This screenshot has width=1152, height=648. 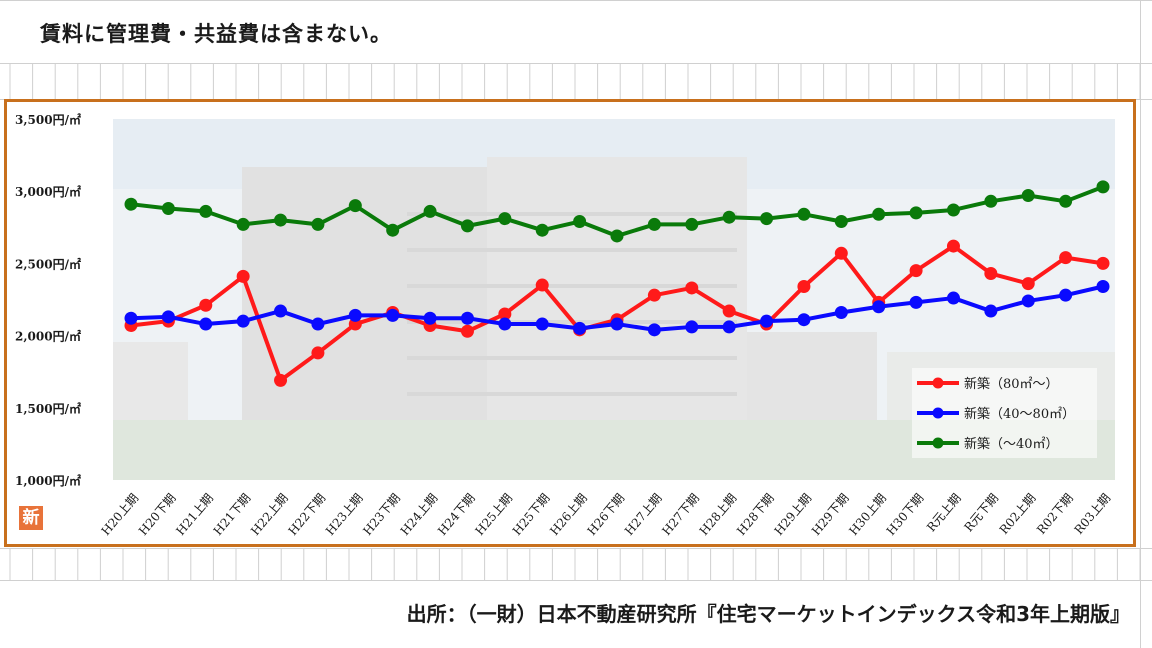 What do you see at coordinates (493, 514) in the screenshot?
I see `x-tick-label: H25上期` at bounding box center [493, 514].